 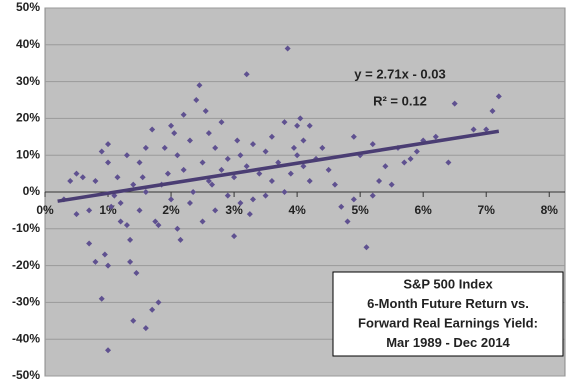 I want to click on annotation-line: Forward Real Earnings Yield:, so click(x=448, y=322).